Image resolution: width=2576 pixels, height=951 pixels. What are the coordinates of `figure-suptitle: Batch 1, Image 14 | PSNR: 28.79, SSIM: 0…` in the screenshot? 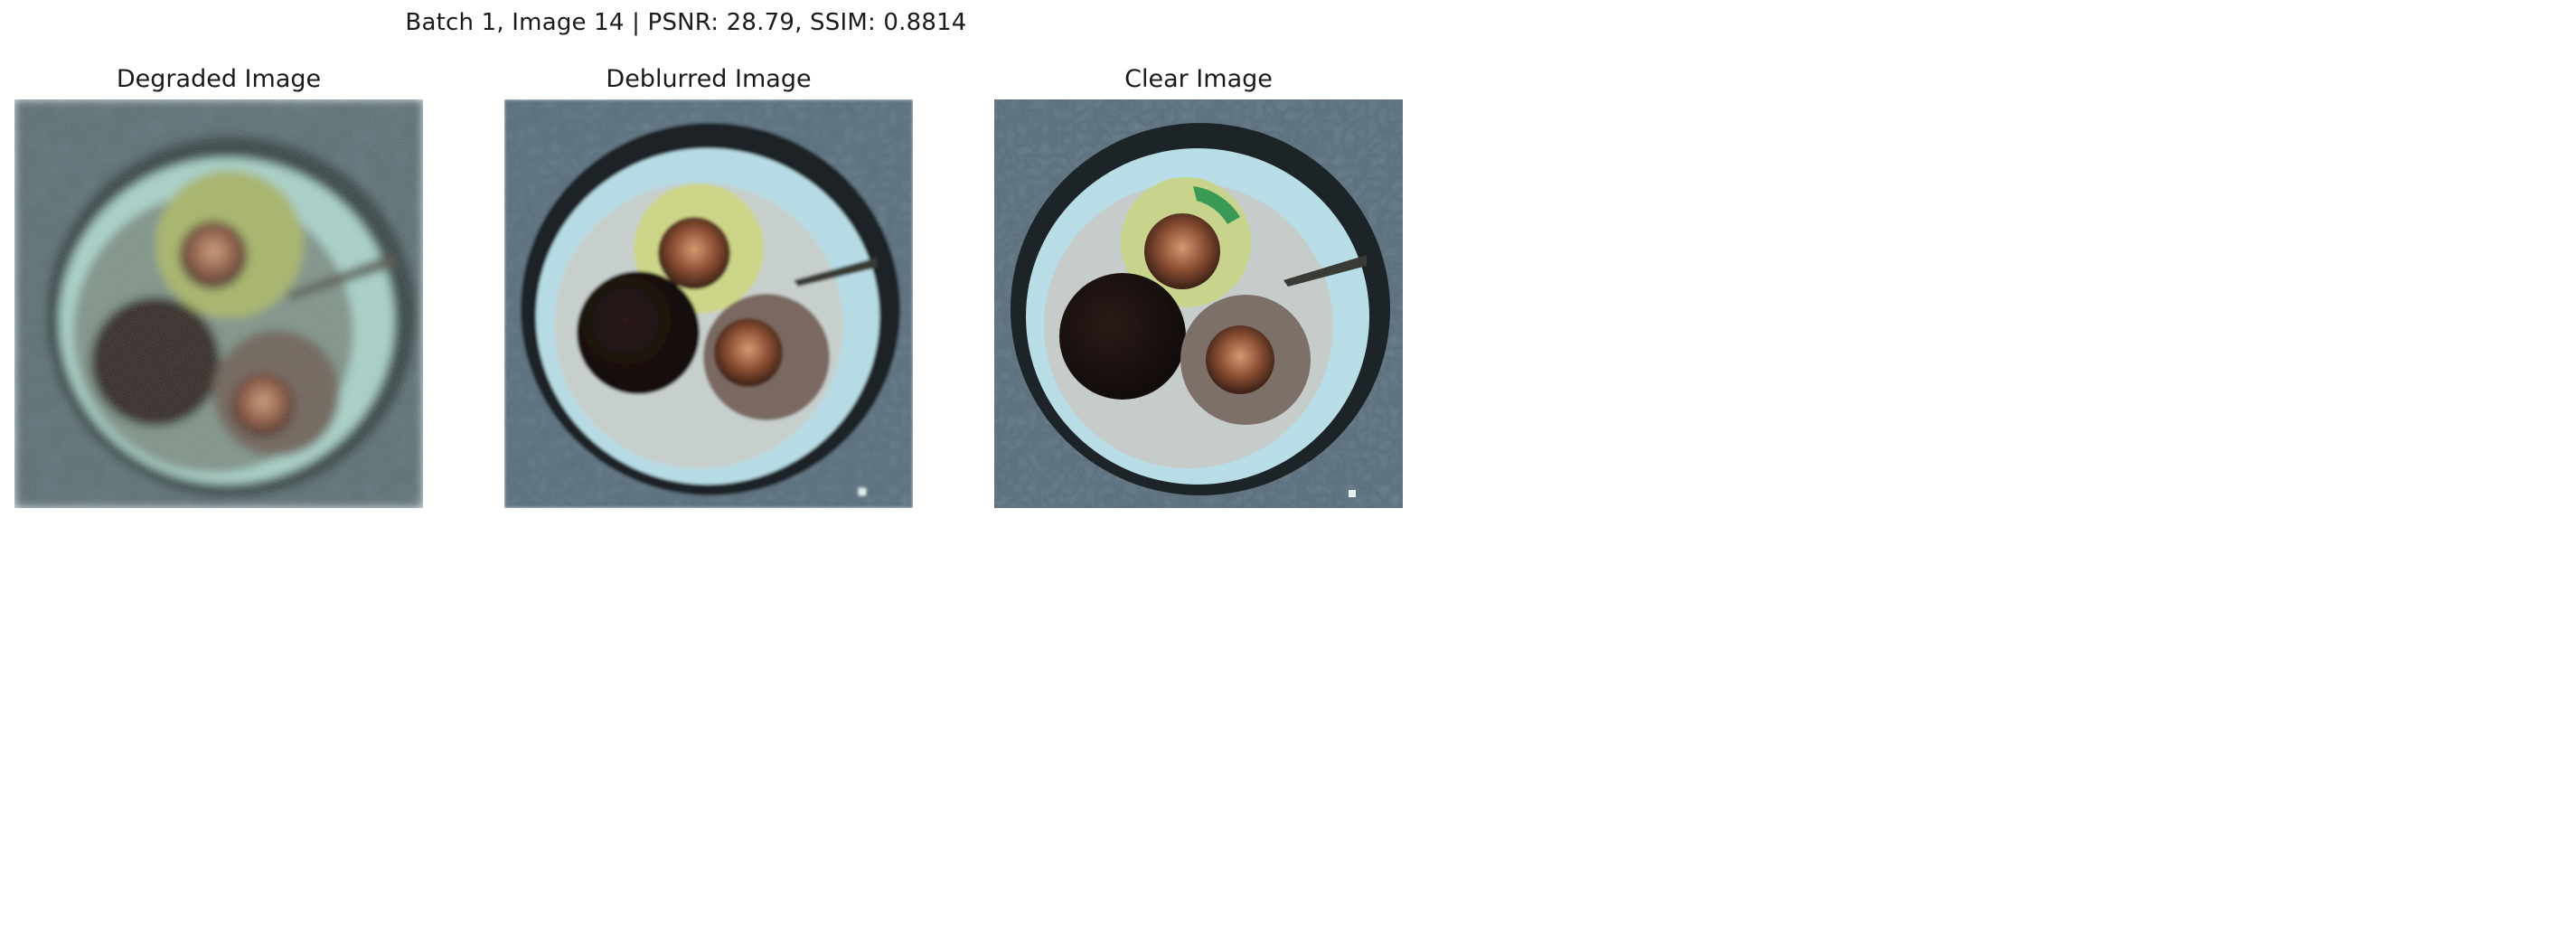 It's located at (686, 22).